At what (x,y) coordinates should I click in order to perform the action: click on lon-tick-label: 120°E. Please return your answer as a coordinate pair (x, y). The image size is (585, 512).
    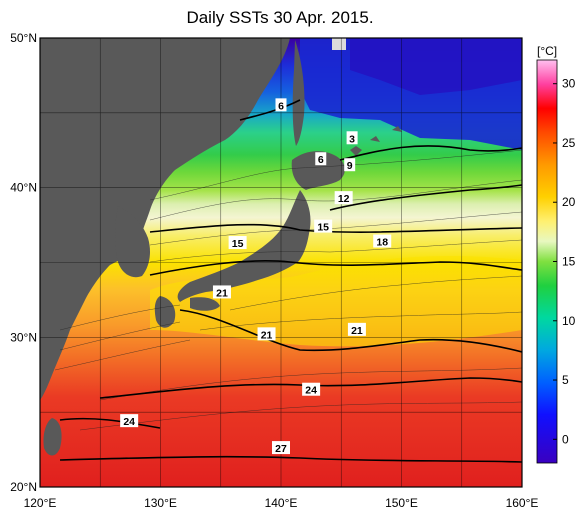
    Looking at the image, I should click on (40, 503).